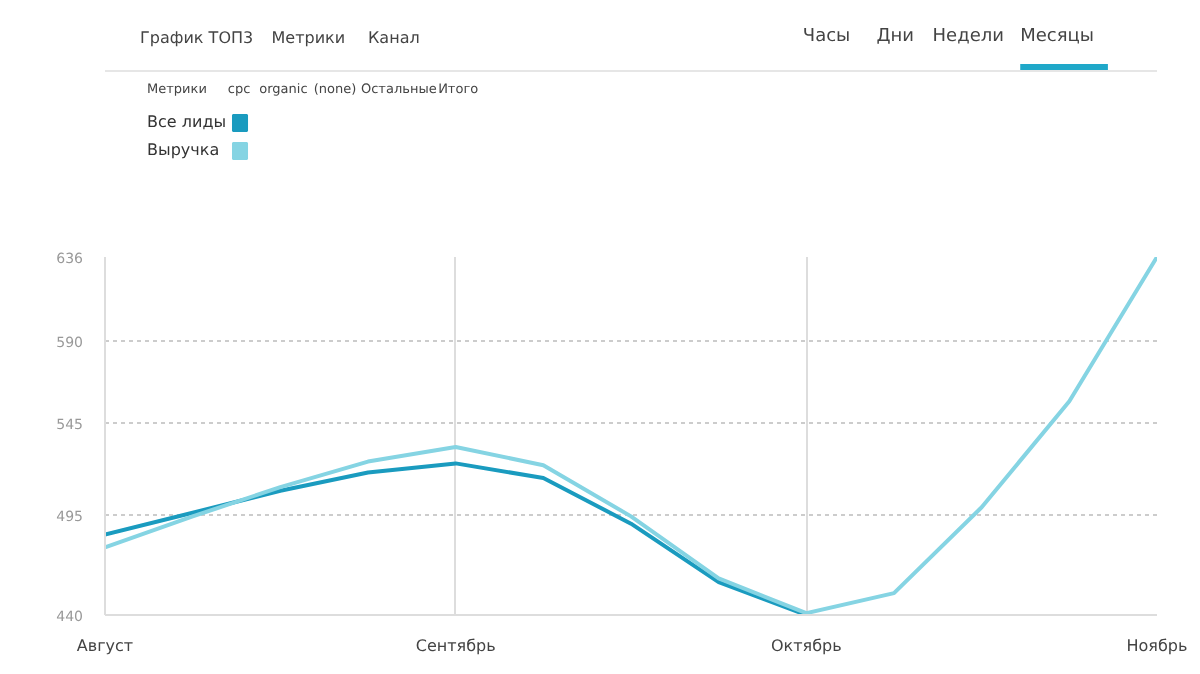  What do you see at coordinates (1057, 37) in the screenshot?
I see `text: Месяцы` at bounding box center [1057, 37].